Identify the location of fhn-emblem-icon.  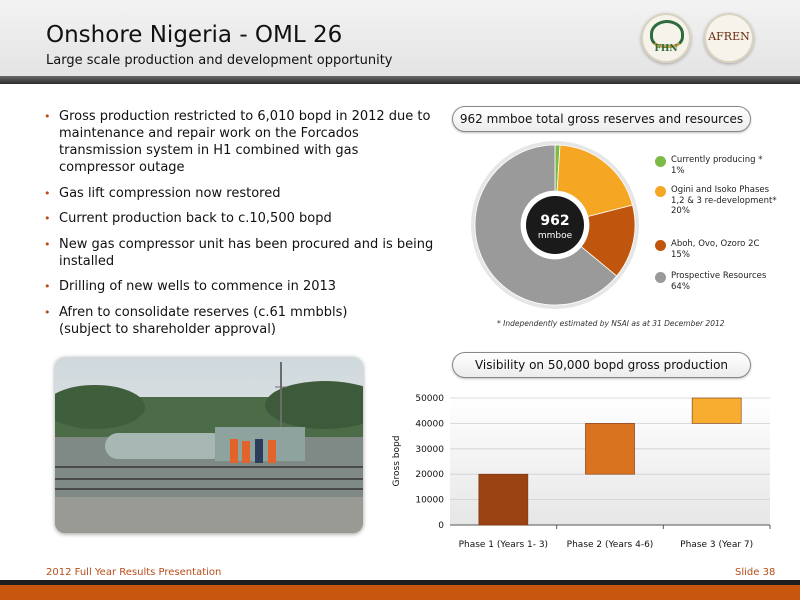
(667, 34).